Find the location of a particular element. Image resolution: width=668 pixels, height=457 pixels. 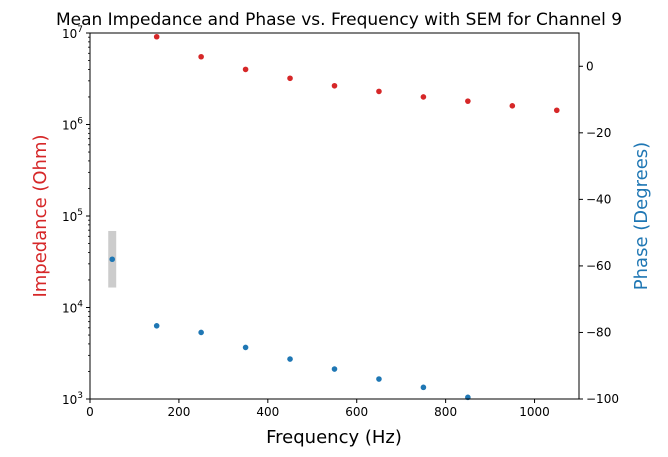

y-left-tick-label: 10⁷ is located at coordinates (72, 33).